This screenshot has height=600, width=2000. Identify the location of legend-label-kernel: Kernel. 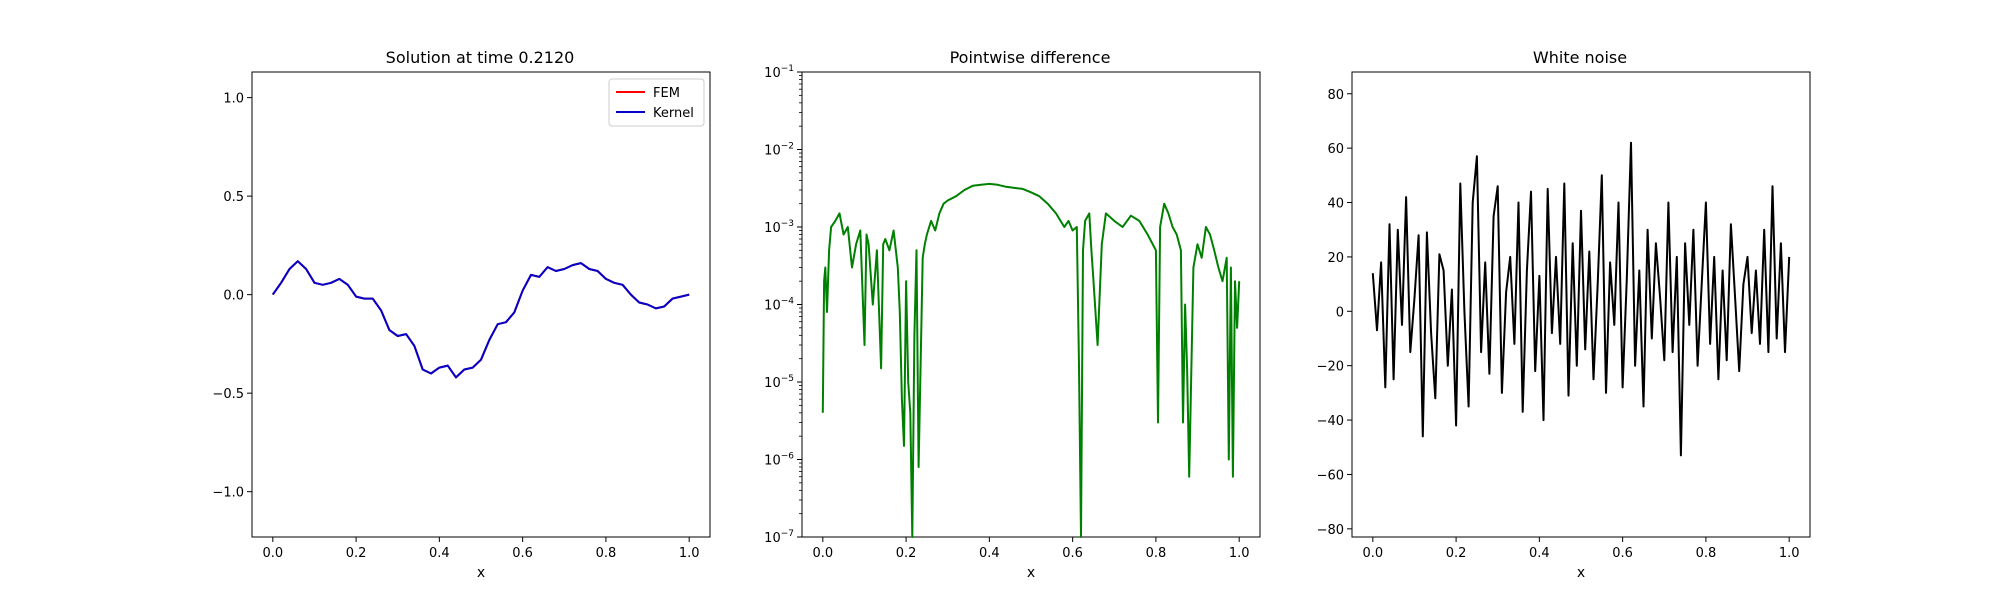
(673, 113).